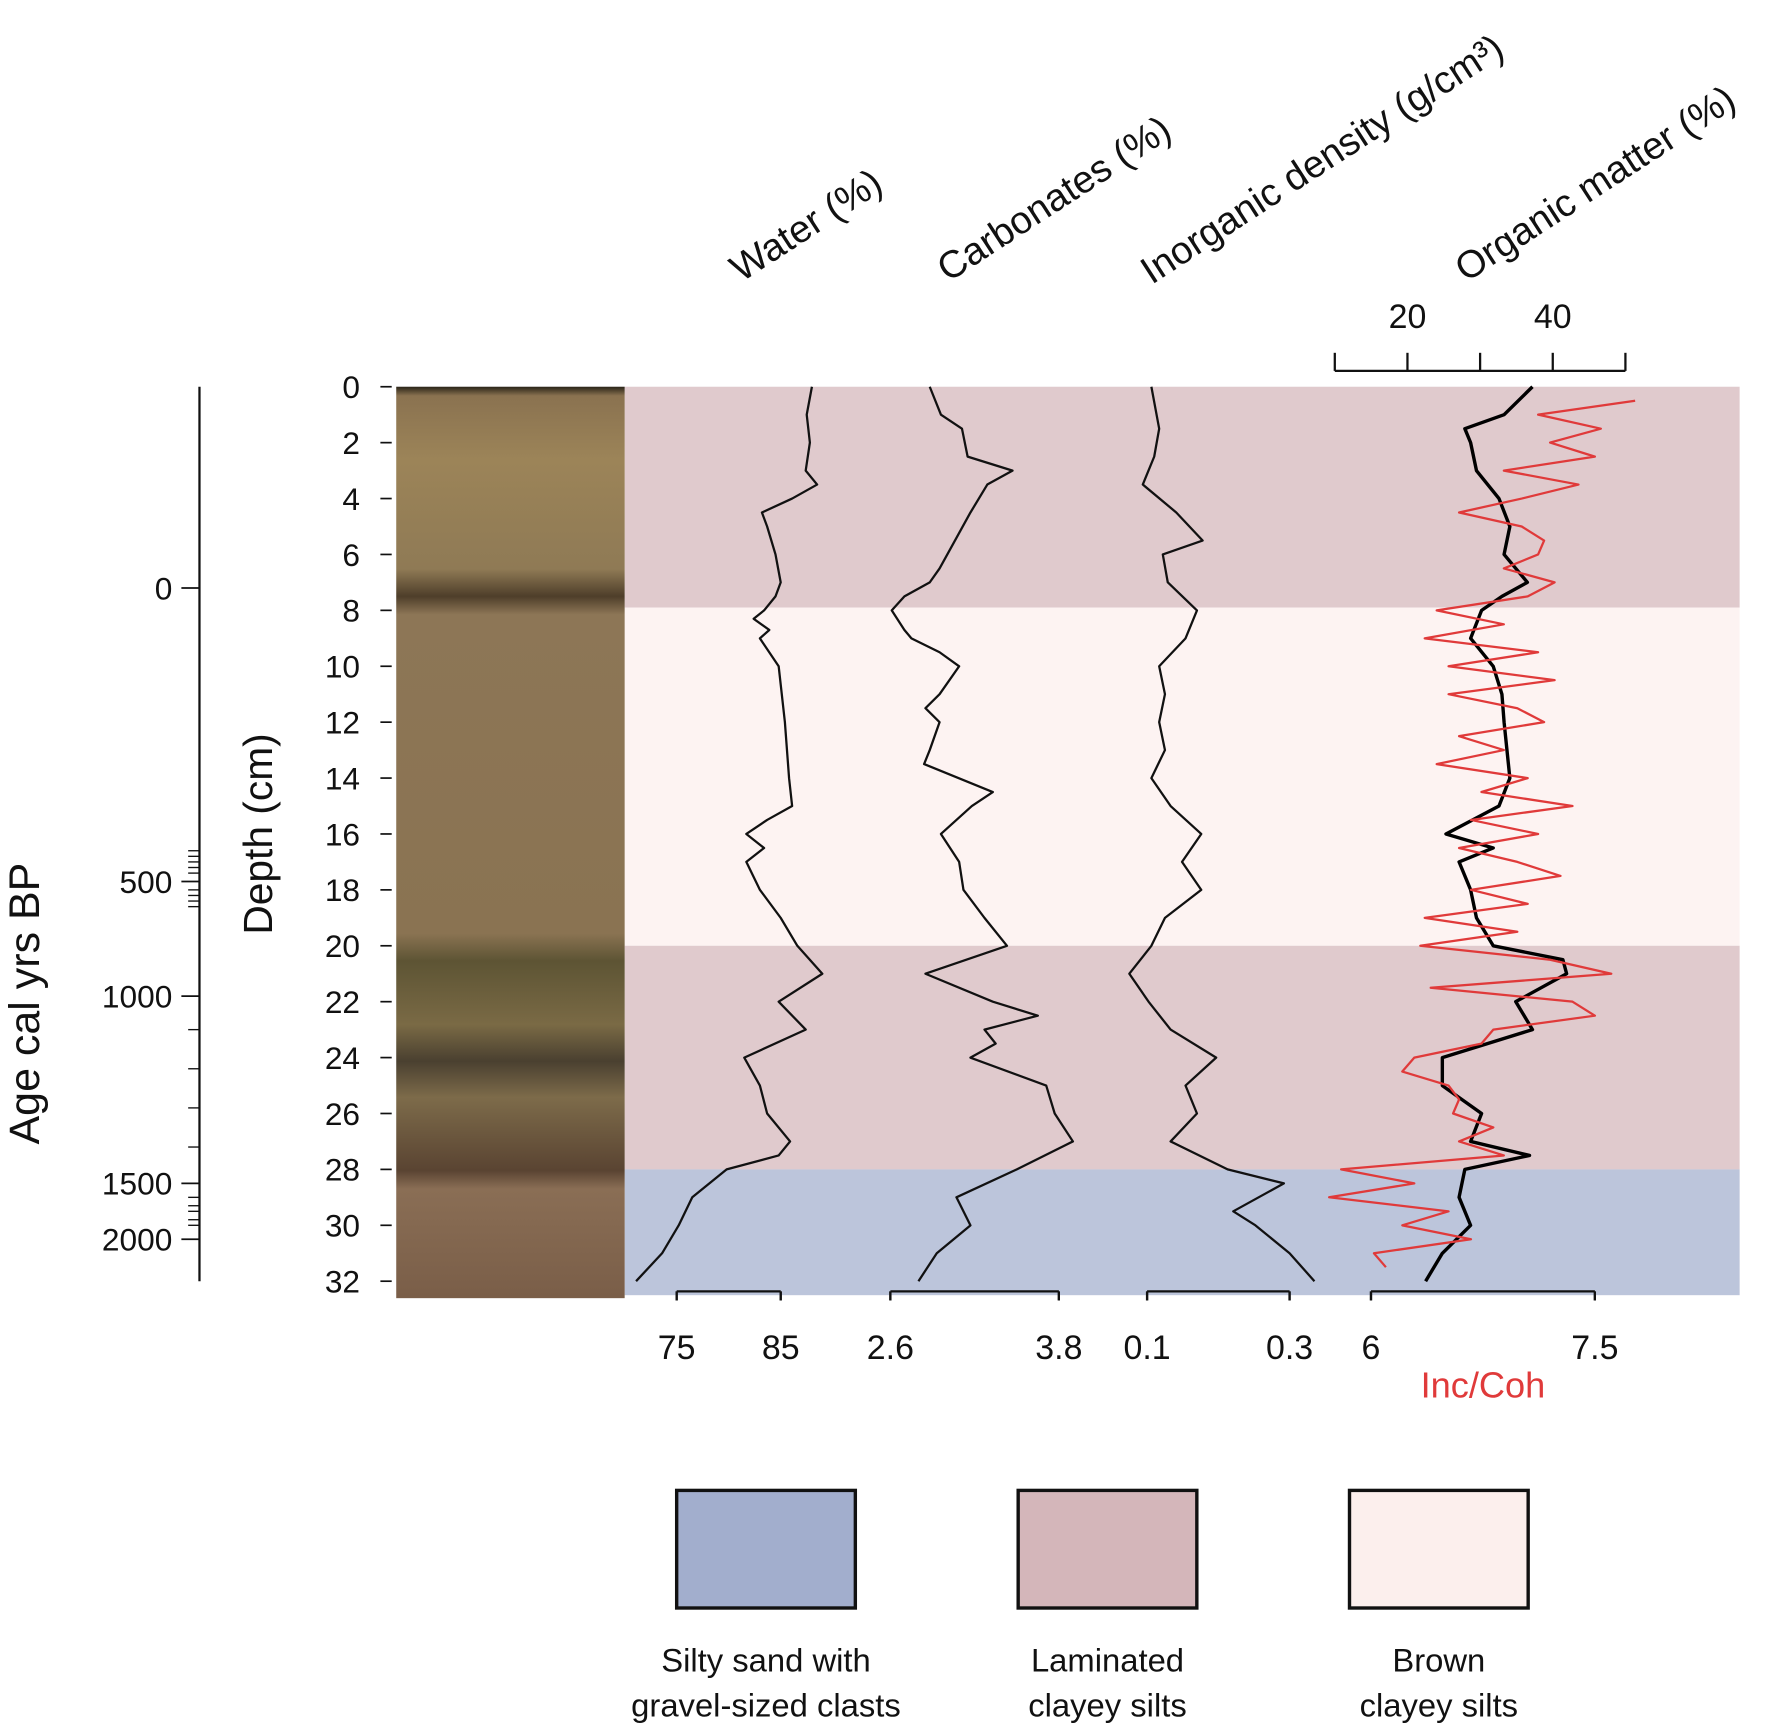 This screenshot has width=1774, height=1729. Describe the element at coordinates (1107, 1659) in the screenshot. I see `legend-label: Laminated` at that location.